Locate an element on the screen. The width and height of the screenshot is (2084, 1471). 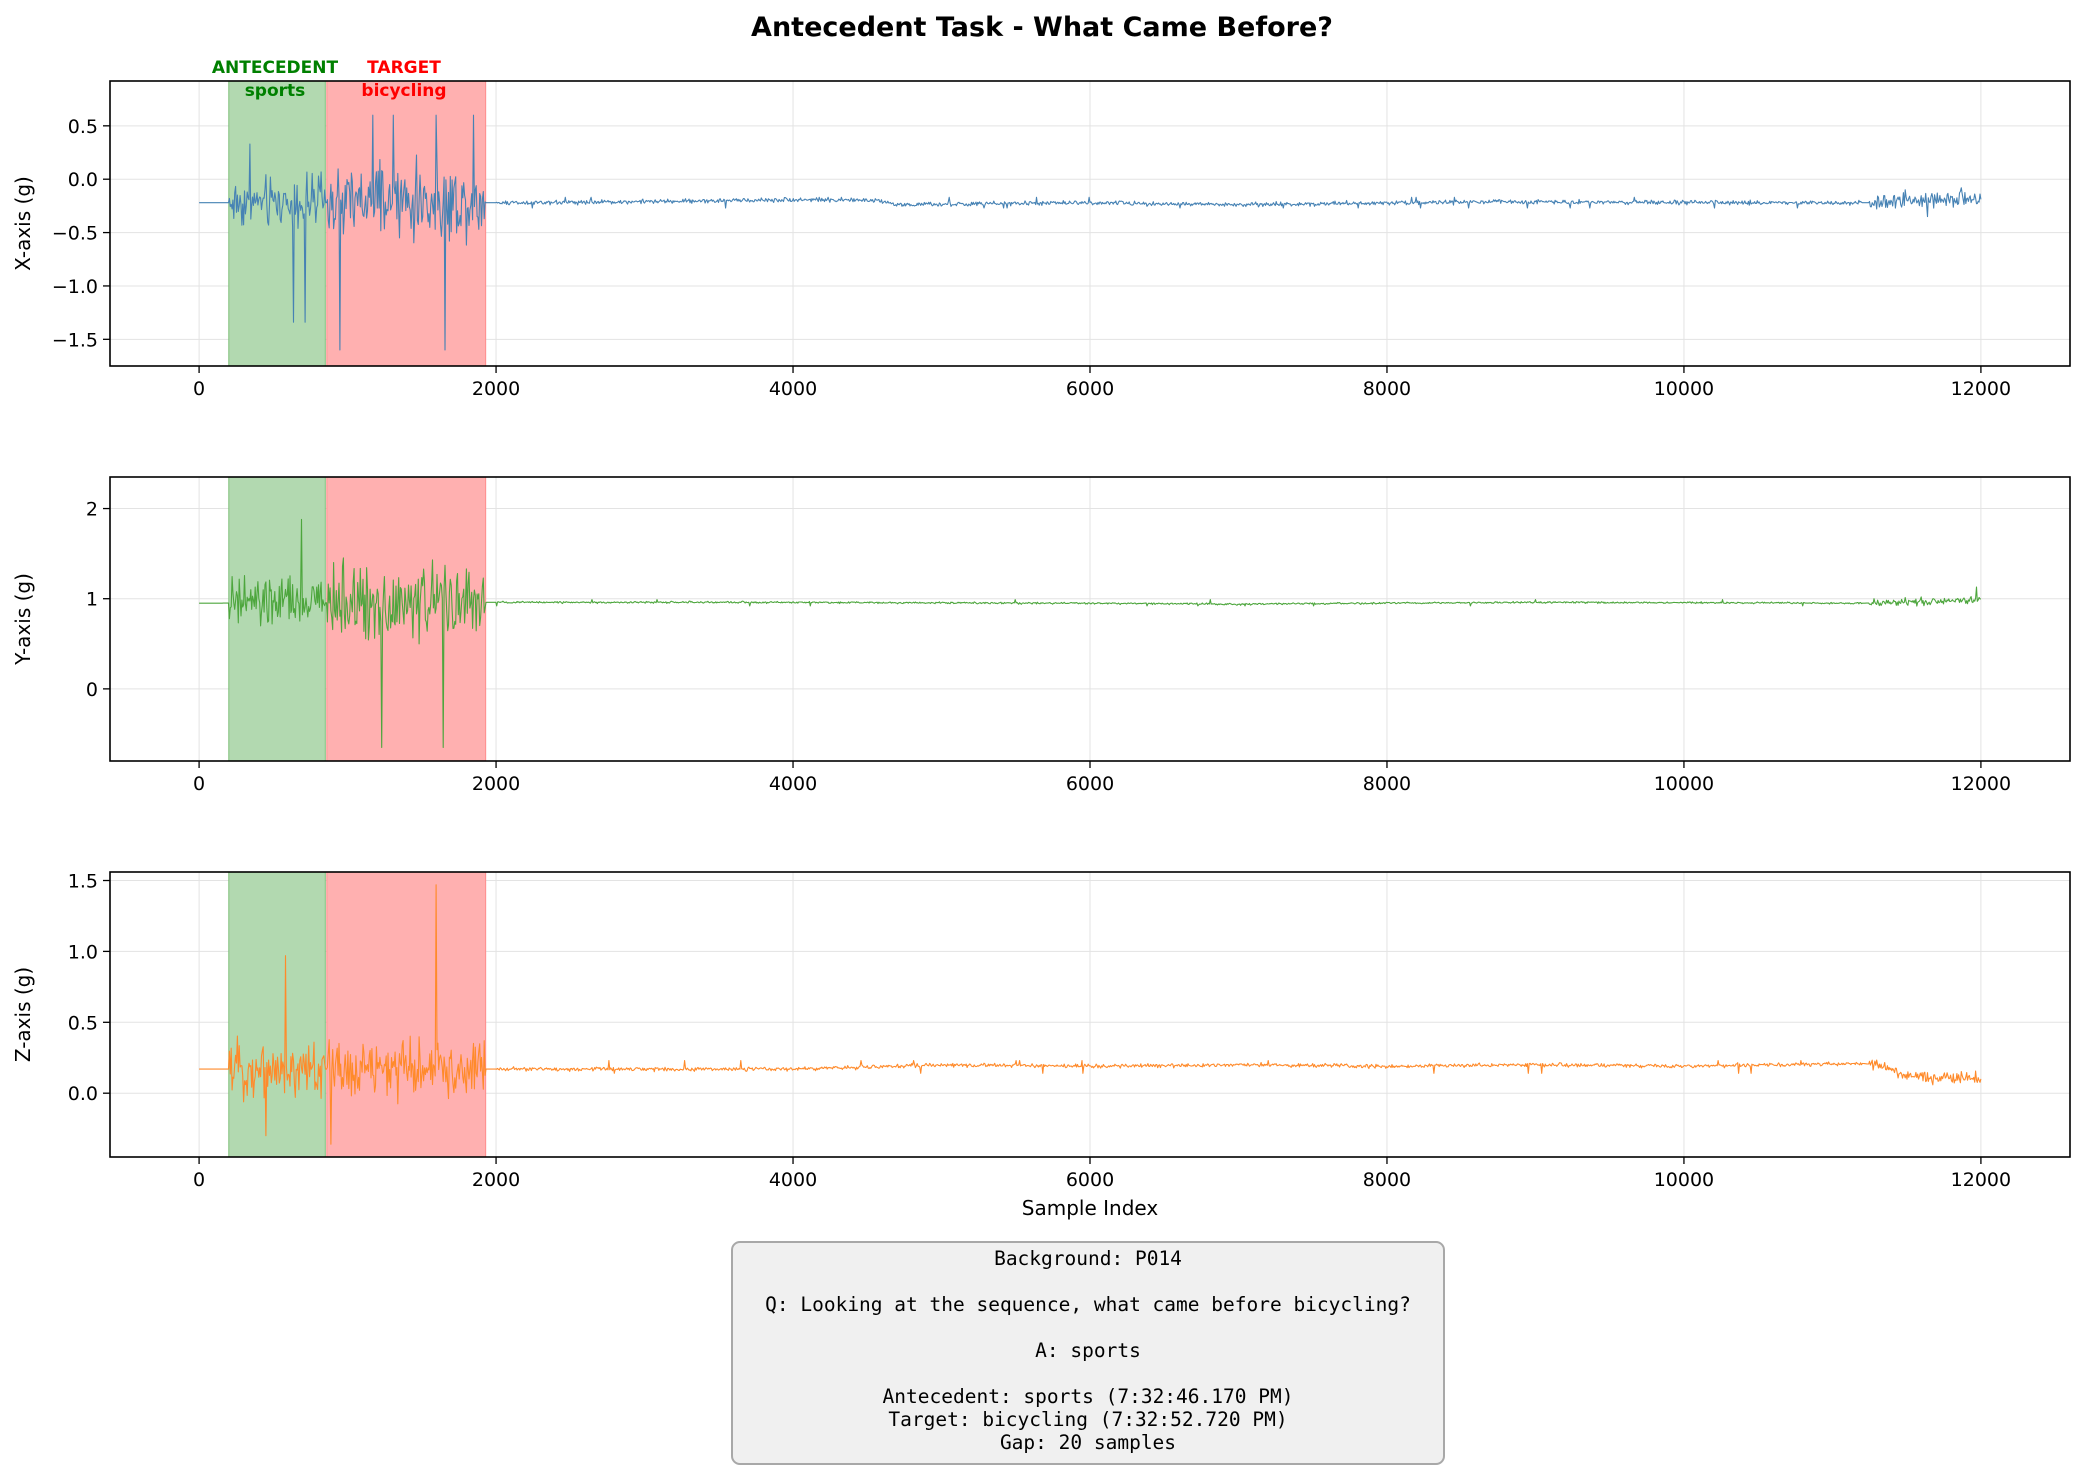
background-line: Background: P014 is located at coordinates (1088, 1258).